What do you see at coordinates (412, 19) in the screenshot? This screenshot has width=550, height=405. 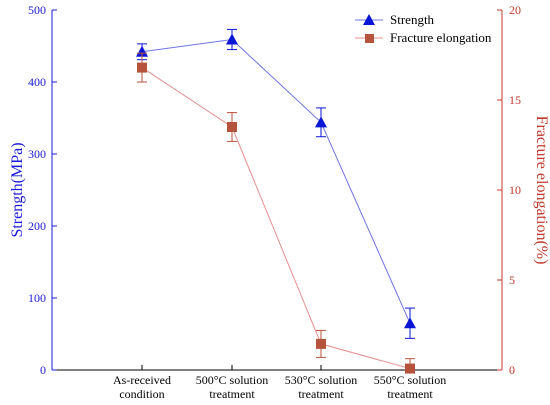 I see `legend-strength-label: Strength` at bounding box center [412, 19].